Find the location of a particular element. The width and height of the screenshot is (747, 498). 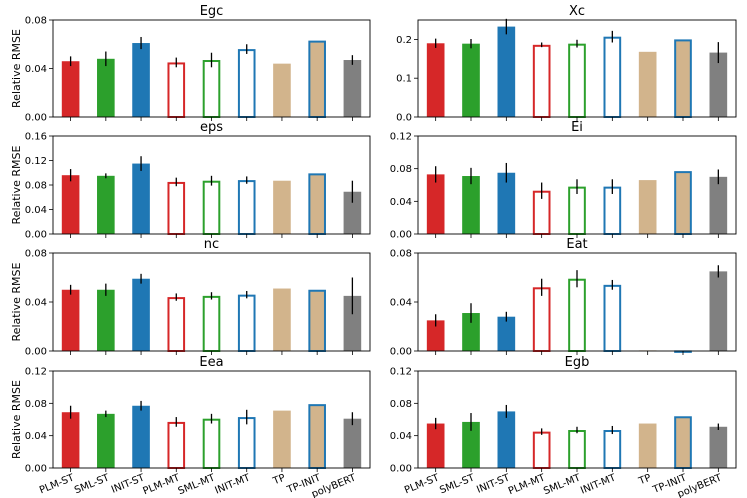

panel-ei: Ei 0.00 0.04 0.08 0.12 is located at coordinates (563, 180).